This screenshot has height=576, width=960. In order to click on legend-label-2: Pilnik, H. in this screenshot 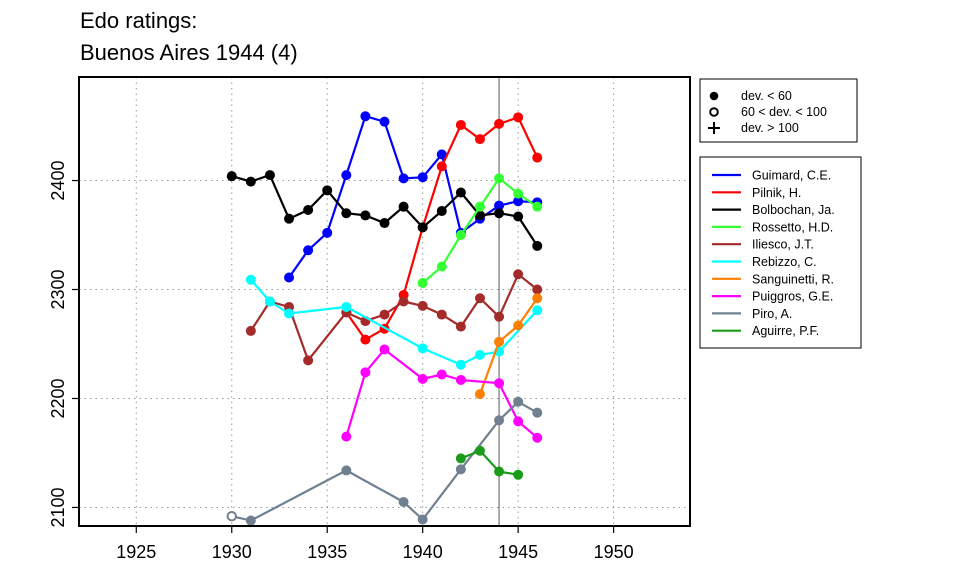, I will do `click(776, 193)`.